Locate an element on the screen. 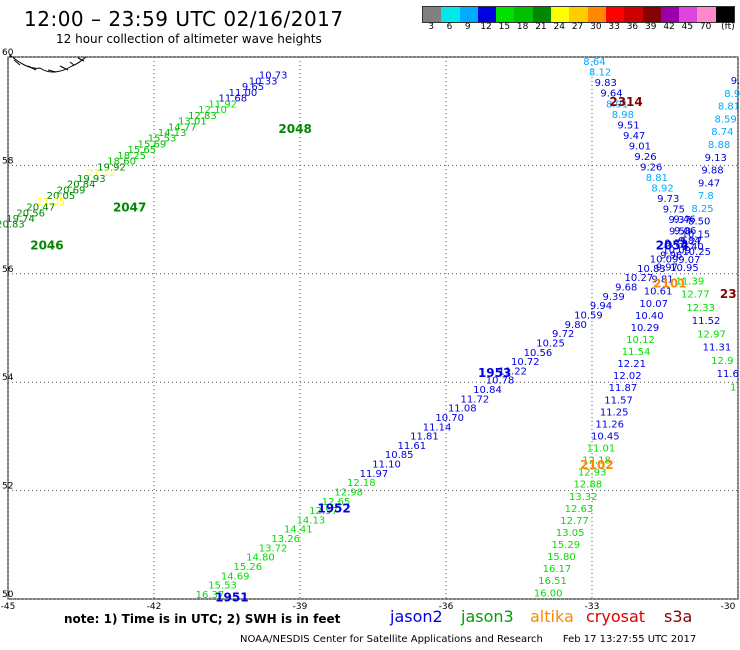  wave-height-value: 11.01 is located at coordinates (601, 449).